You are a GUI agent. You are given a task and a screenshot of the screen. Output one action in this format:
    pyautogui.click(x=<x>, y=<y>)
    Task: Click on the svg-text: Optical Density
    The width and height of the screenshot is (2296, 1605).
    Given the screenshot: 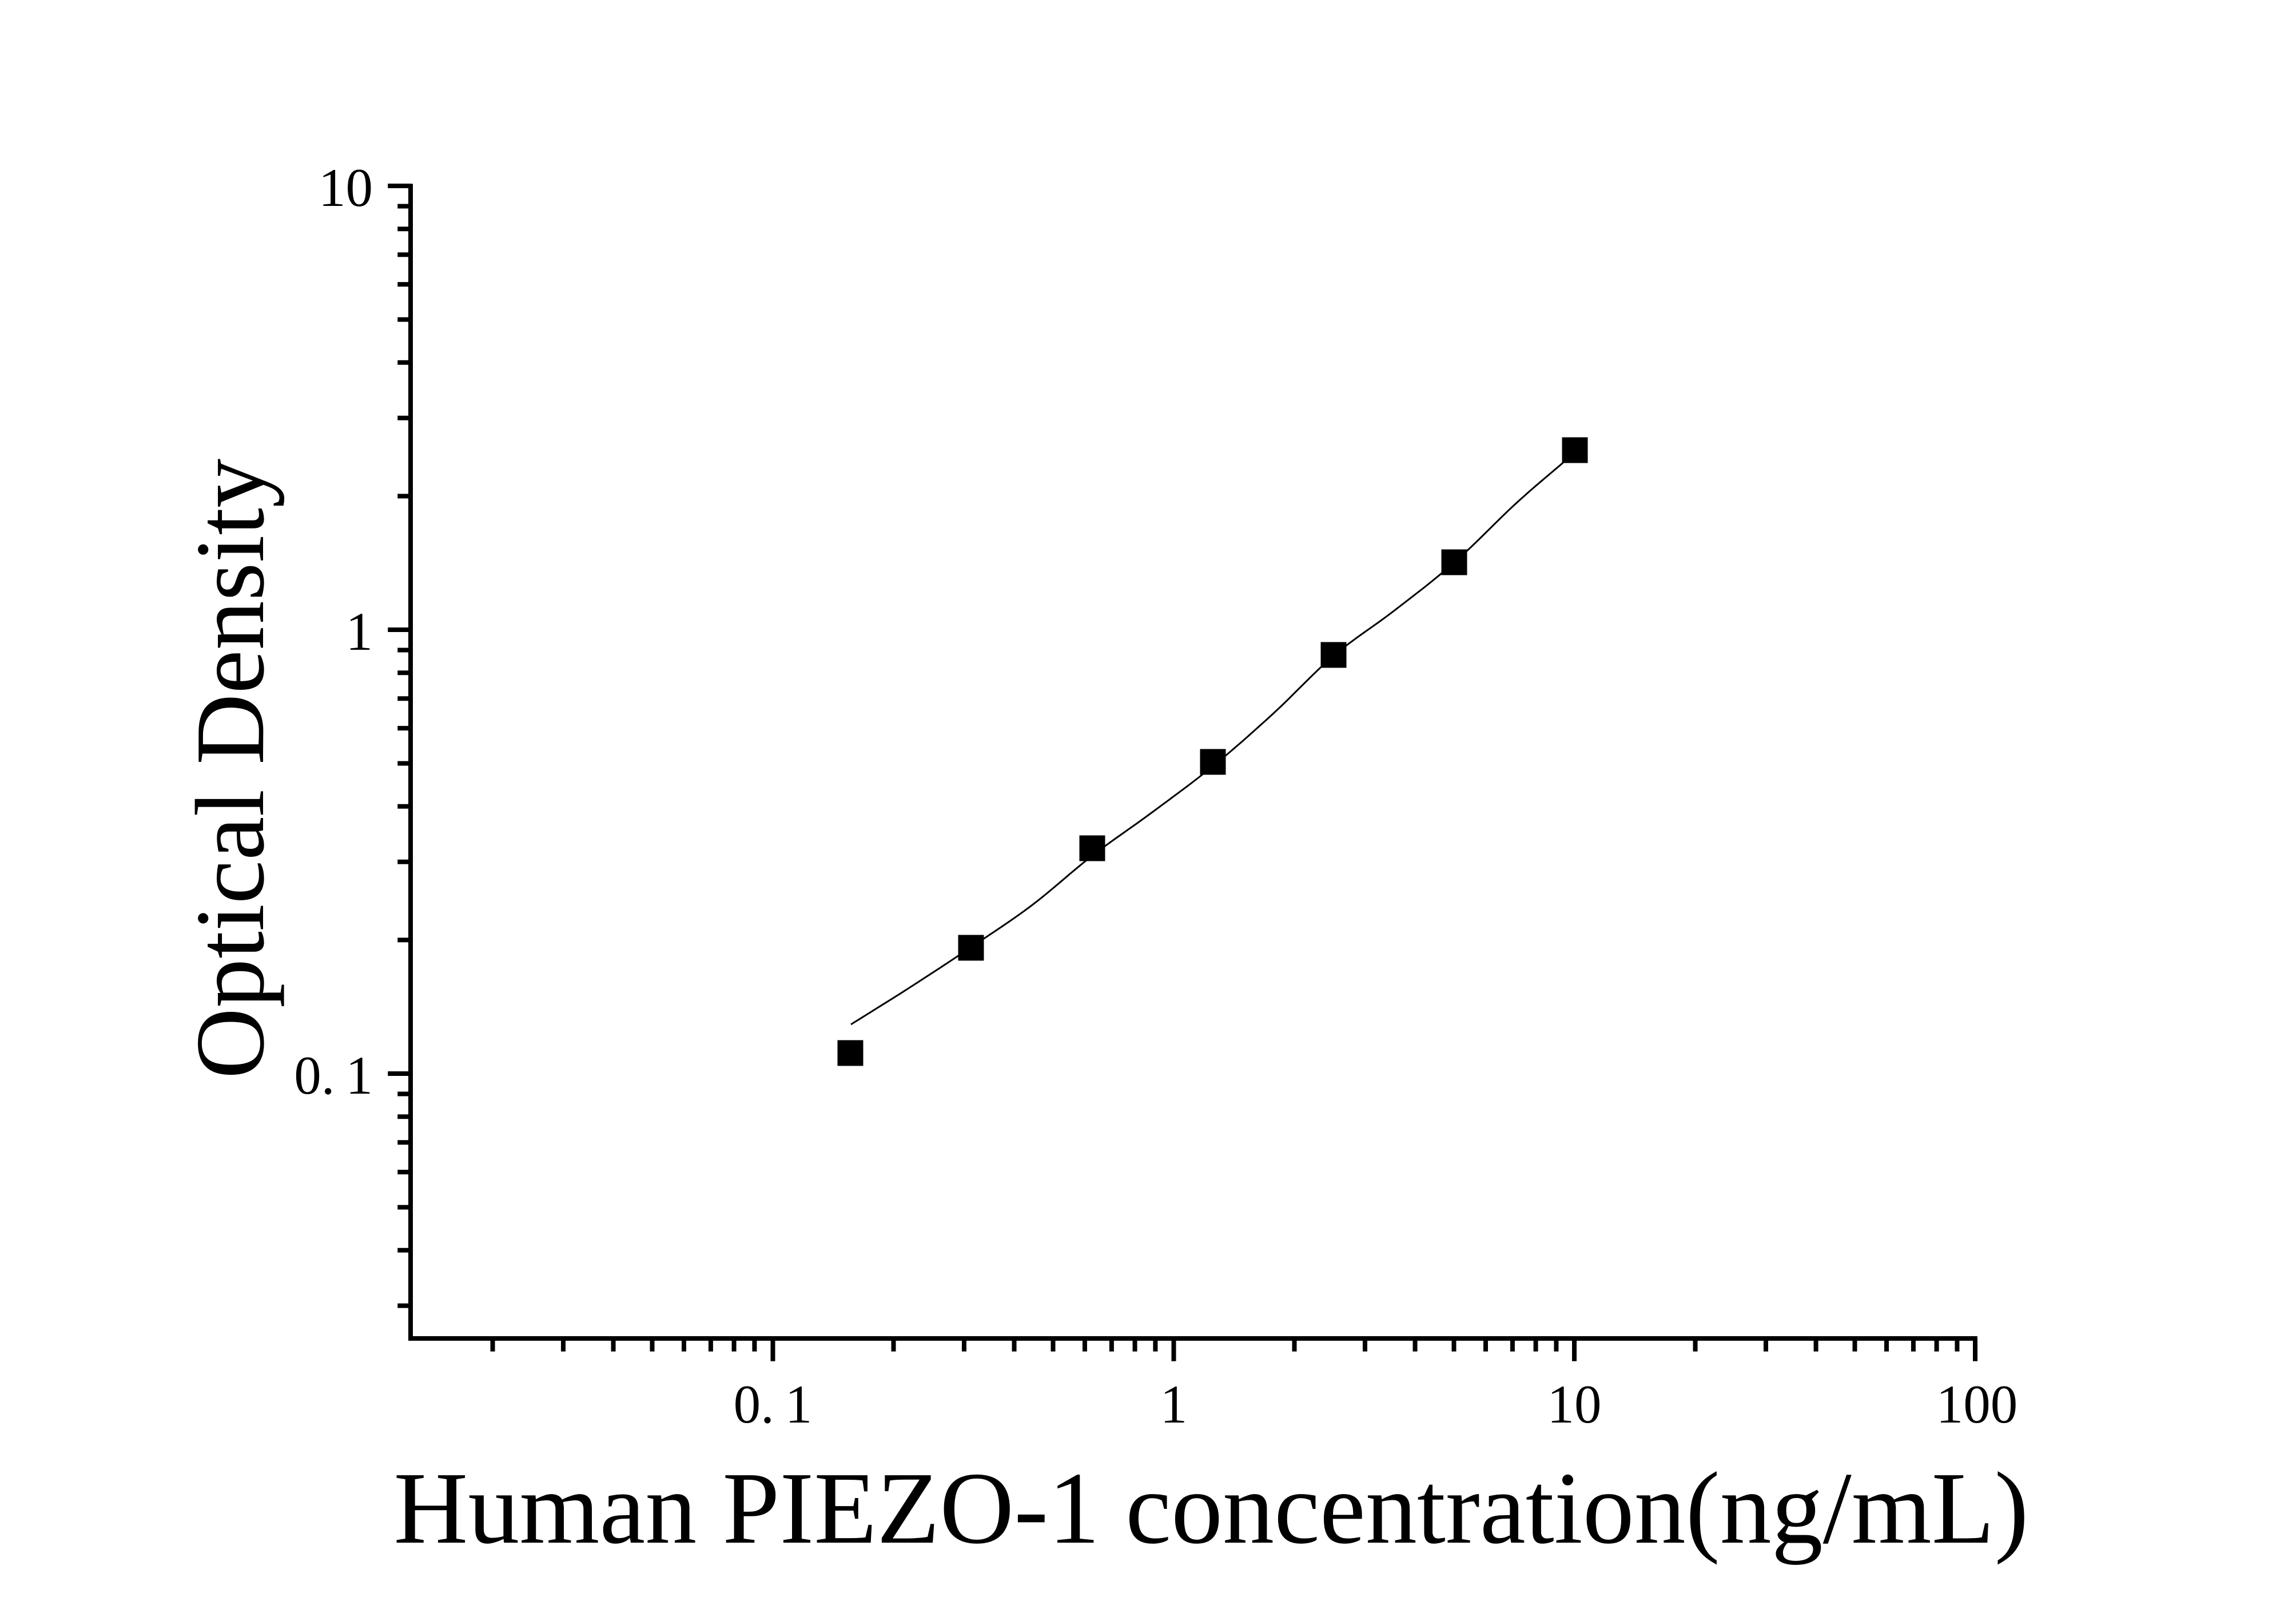 What is the action you would take?
    pyautogui.click(x=231, y=769)
    